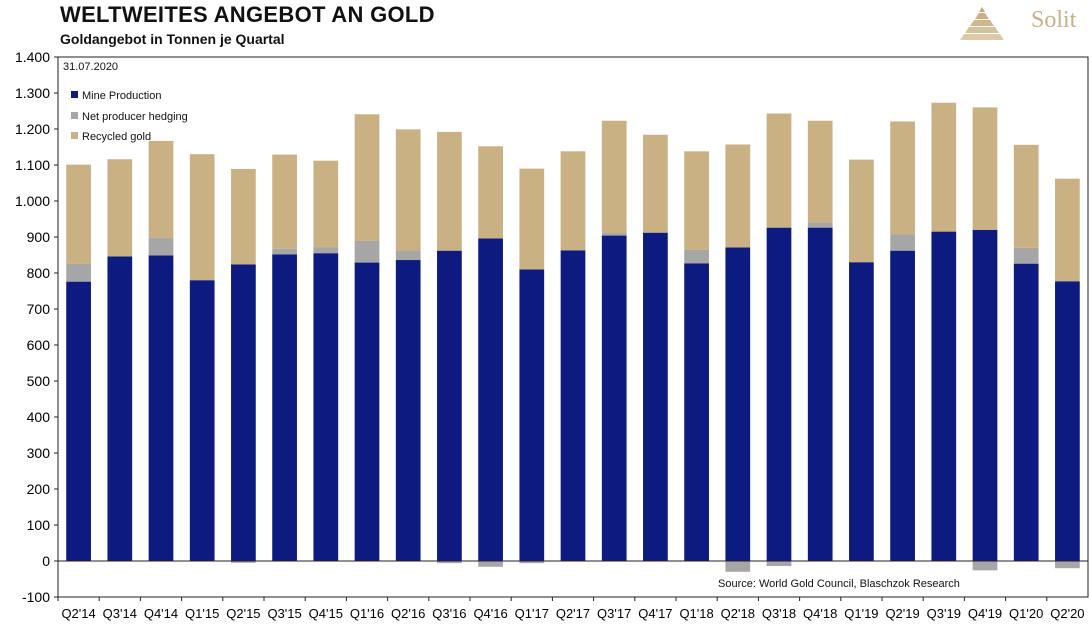 Image resolution: width=1092 pixels, height=626 pixels. What do you see at coordinates (408, 613) in the screenshot?
I see `x-tick-label: Q2'16` at bounding box center [408, 613].